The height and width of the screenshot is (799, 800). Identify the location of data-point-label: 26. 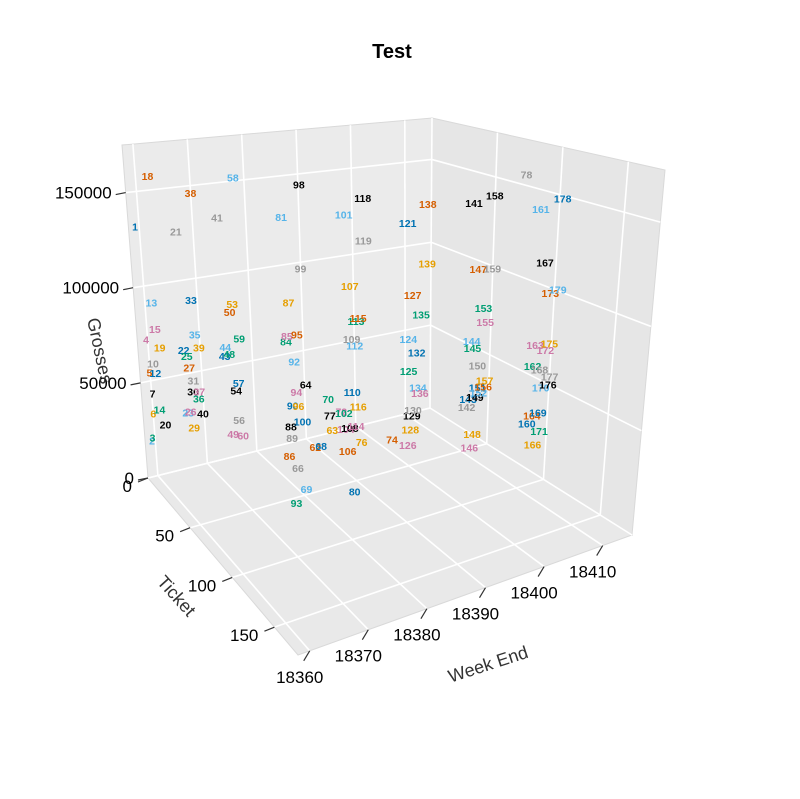
(191, 412).